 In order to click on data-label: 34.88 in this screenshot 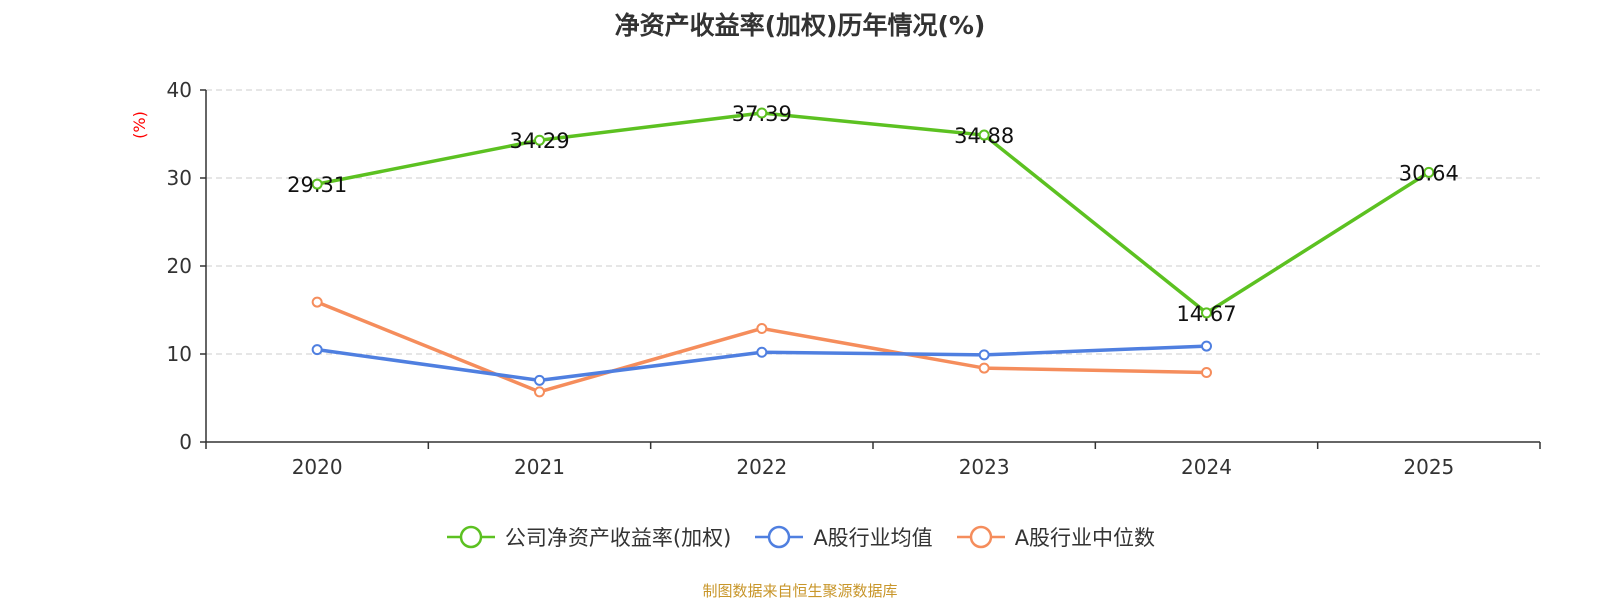, I will do `click(984, 136)`.